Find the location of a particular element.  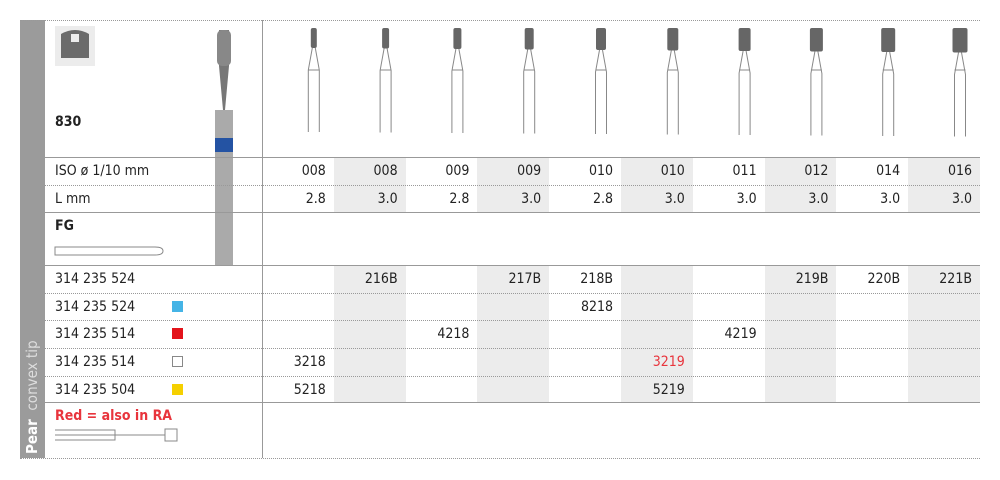

cell: 4218 is located at coordinates (453, 334).